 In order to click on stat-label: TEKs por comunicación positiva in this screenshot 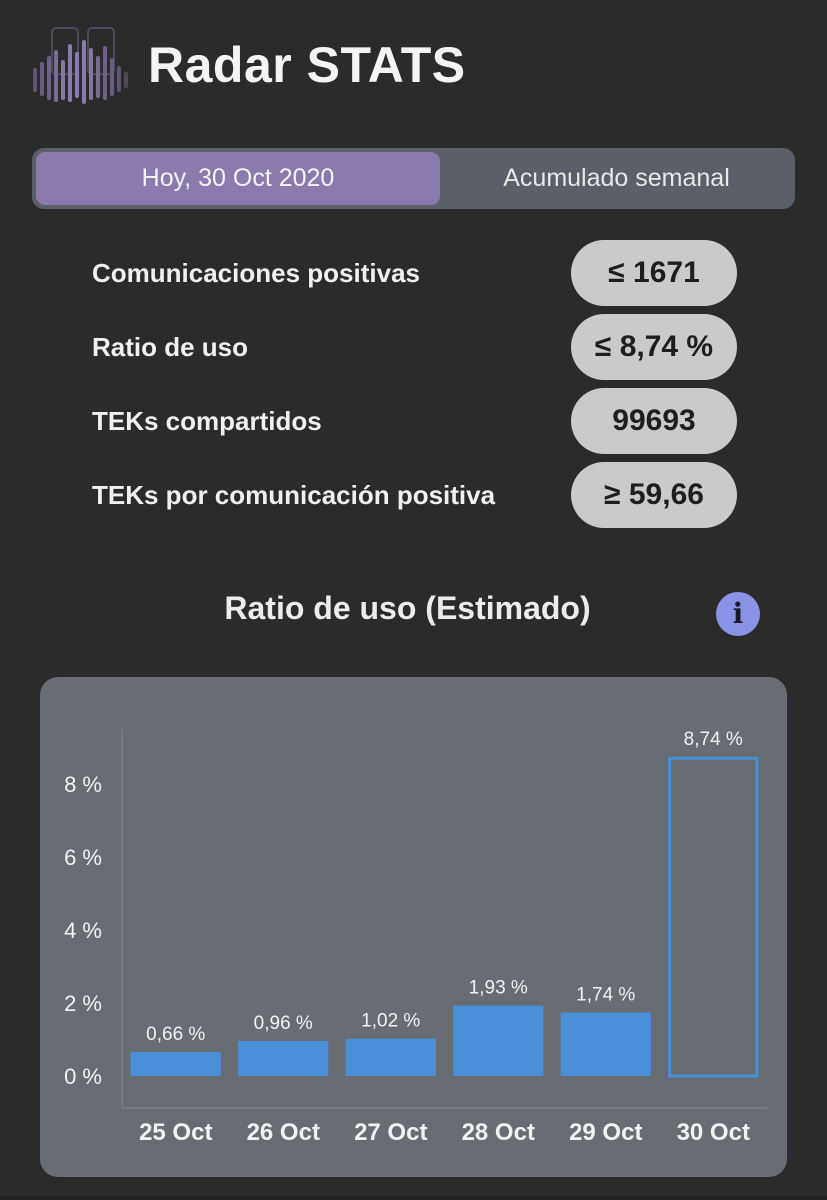, I will do `click(294, 495)`.